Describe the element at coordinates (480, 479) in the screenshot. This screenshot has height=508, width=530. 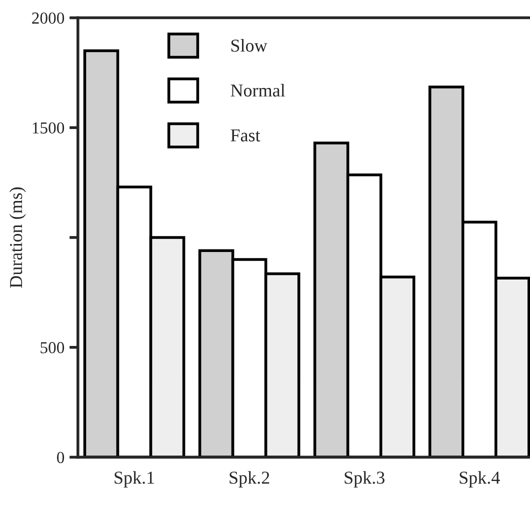
I see `x-tick-label: Spk.4` at that location.